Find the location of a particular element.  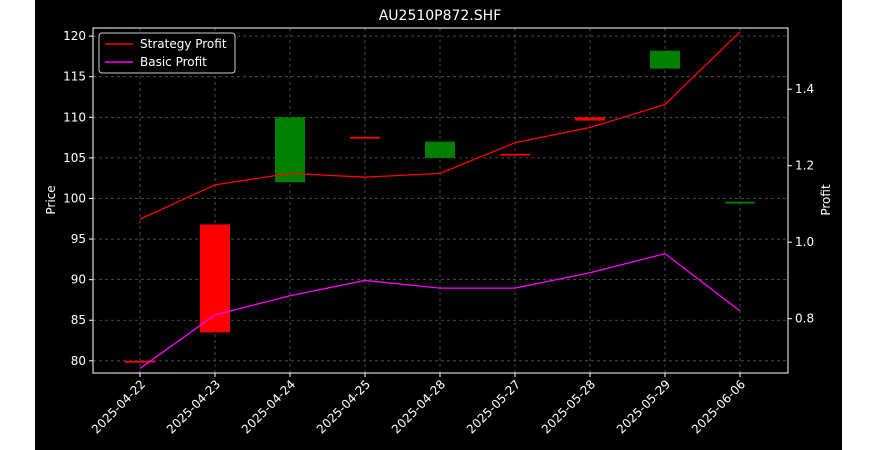

y-tick-label-left: 95 is located at coordinates (78, 239).